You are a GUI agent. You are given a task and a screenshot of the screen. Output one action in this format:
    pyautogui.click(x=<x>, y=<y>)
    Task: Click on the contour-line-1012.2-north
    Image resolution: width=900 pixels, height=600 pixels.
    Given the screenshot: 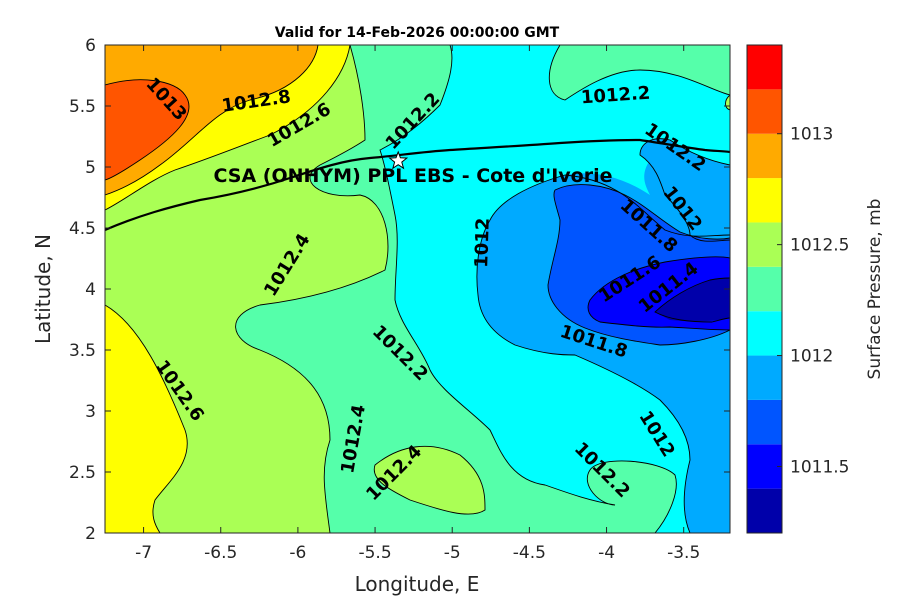 What is the action you would take?
    pyautogui.click(x=639, y=73)
    